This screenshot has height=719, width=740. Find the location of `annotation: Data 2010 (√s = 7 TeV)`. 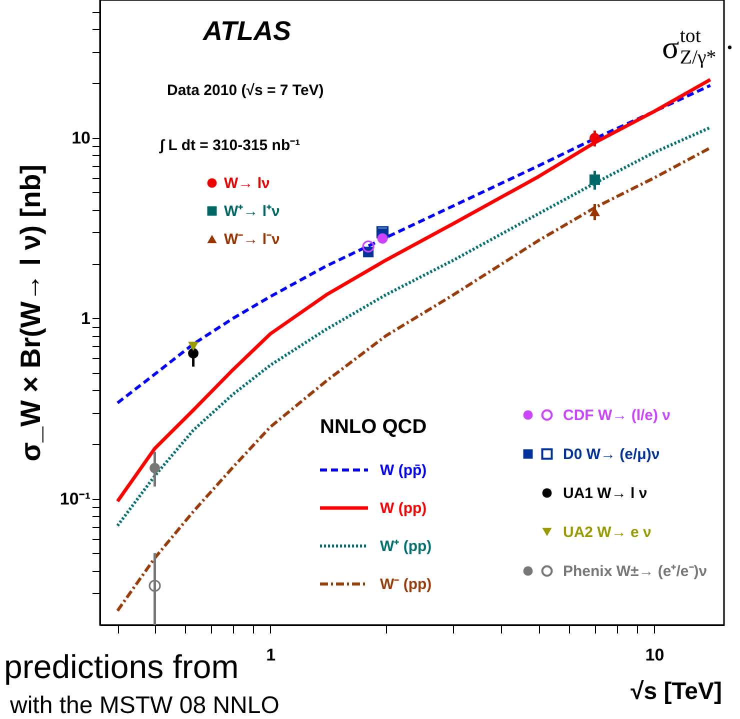

annotation: Data 2010 (√s = 7 TeV) is located at coordinates (245, 90).